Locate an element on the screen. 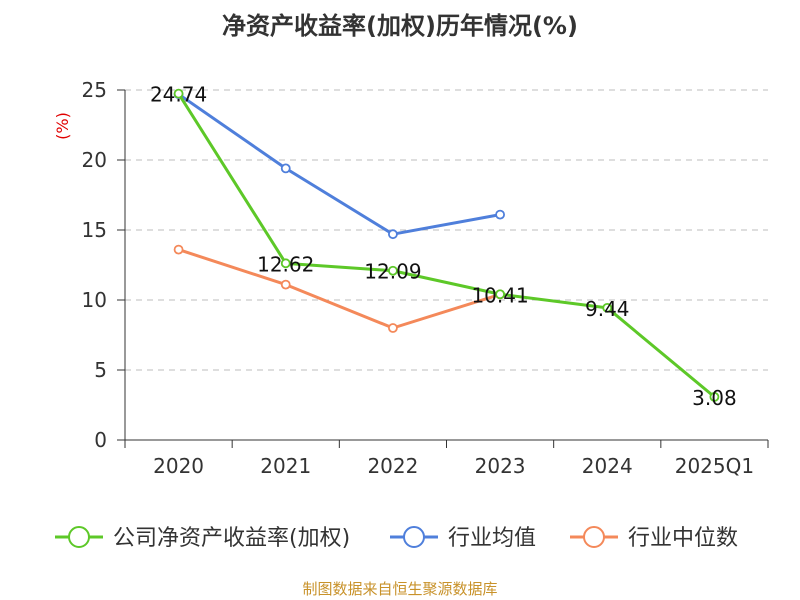  x-tick-label-2025Q1: 2025Q1 is located at coordinates (714, 466).